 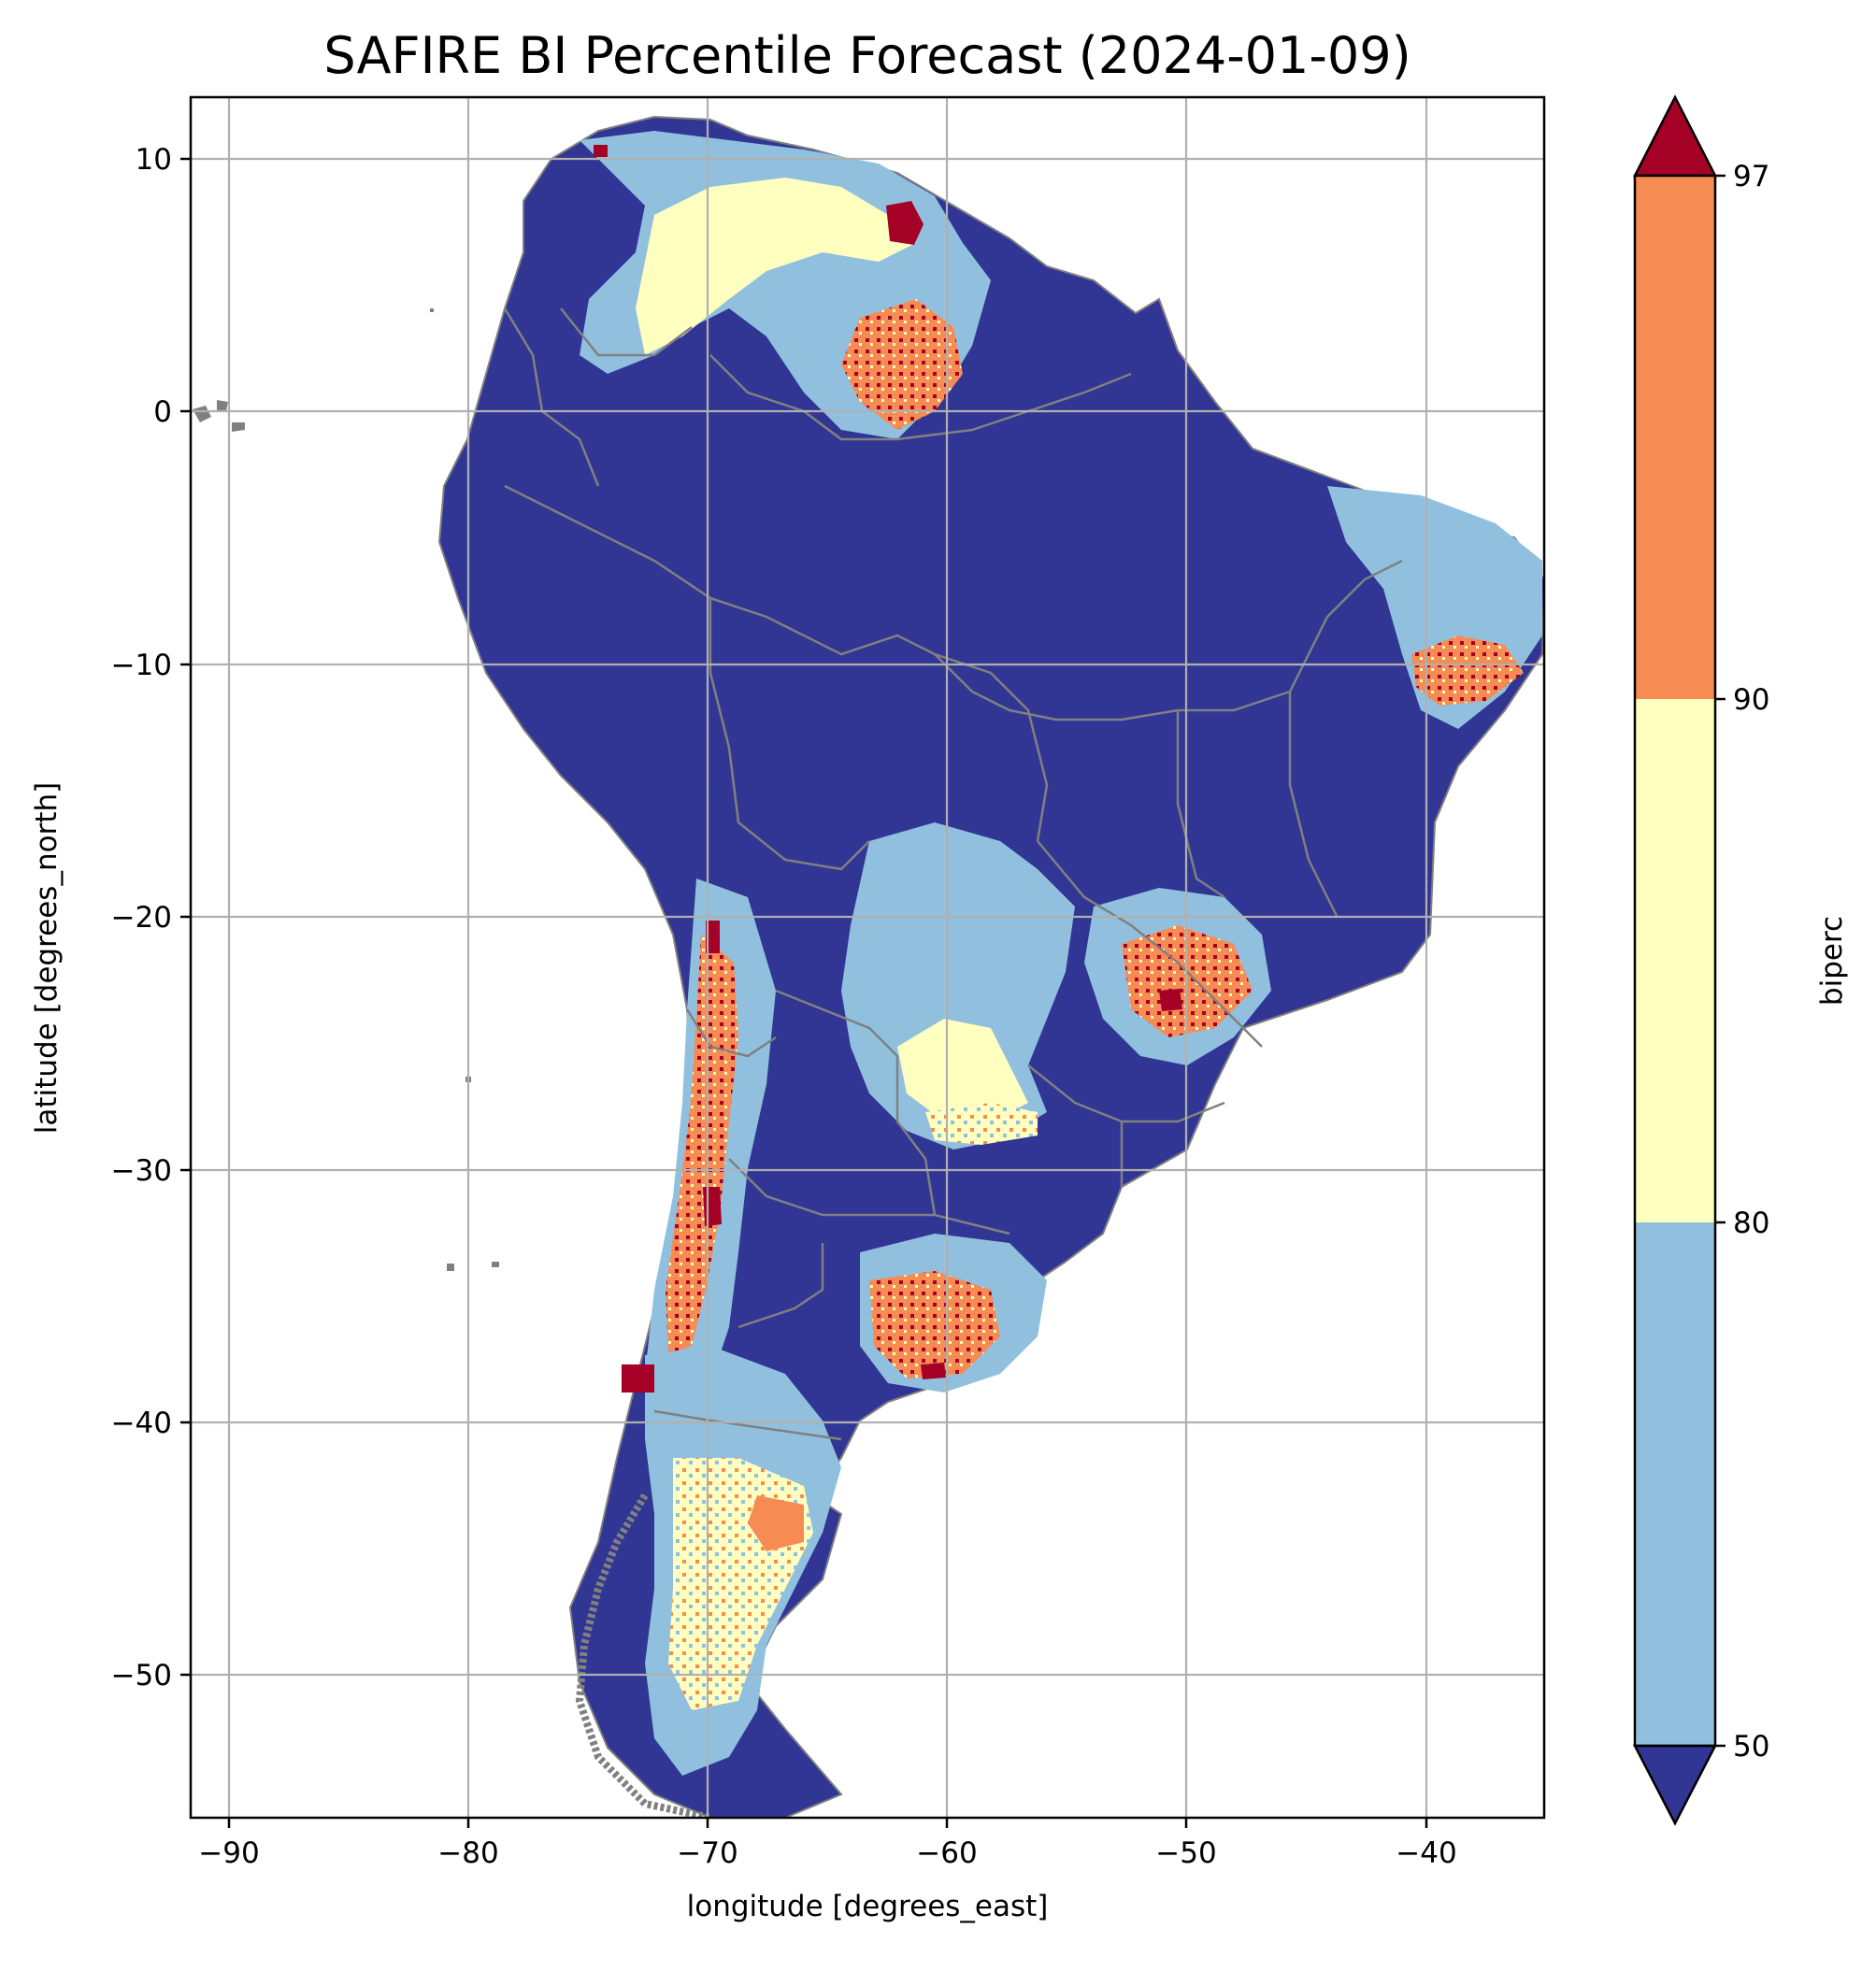 I want to click on x-tick-label: −50, so click(x=1186, y=1853).